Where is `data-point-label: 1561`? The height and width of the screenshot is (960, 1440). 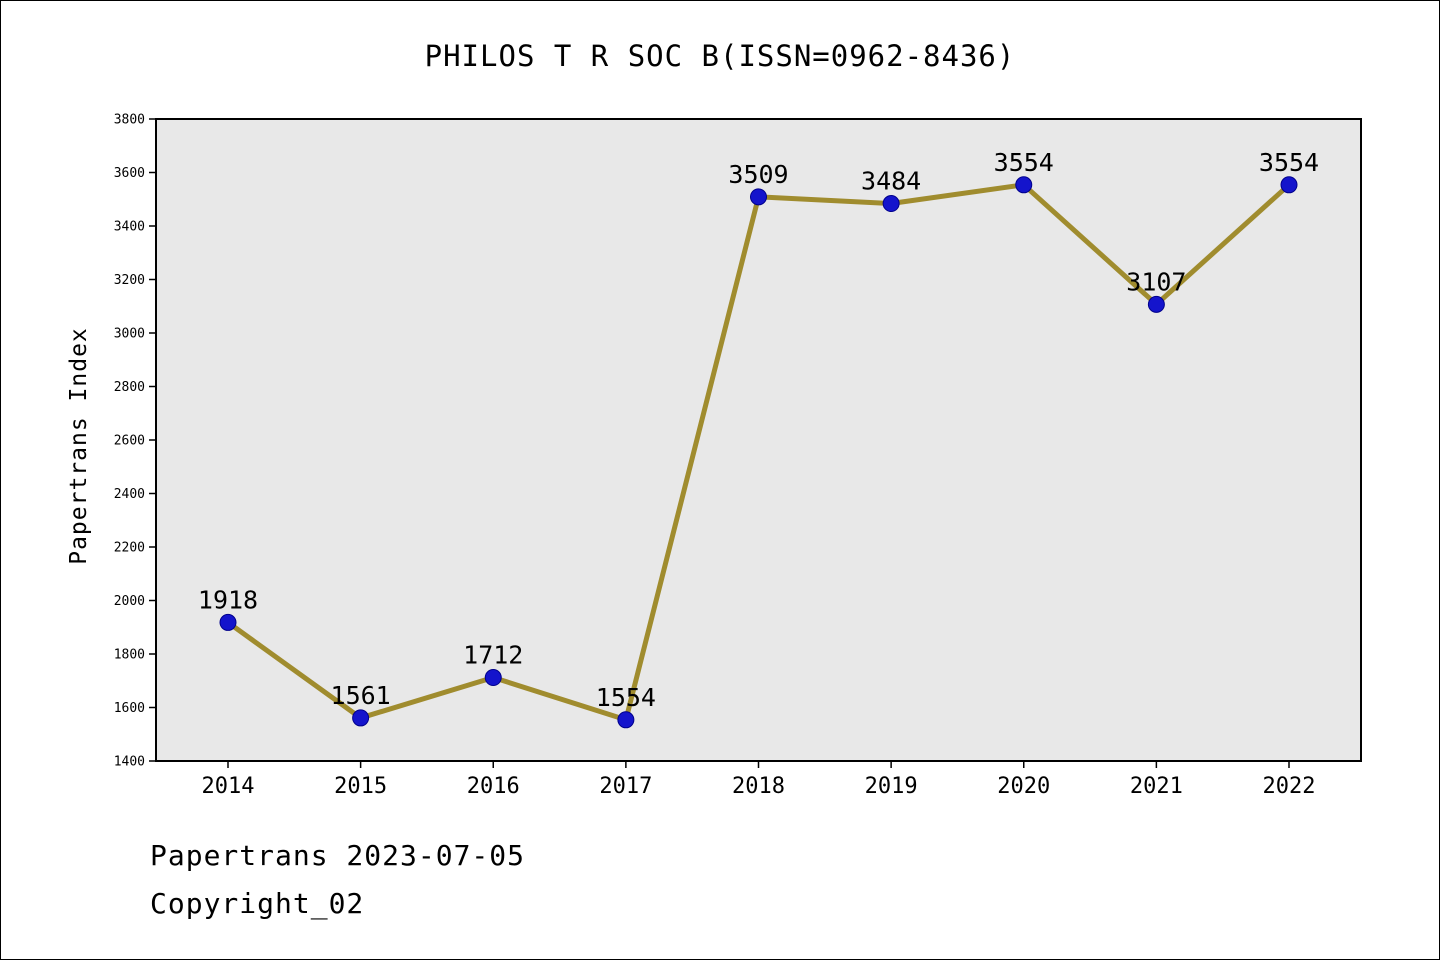 data-point-label: 1561 is located at coordinates (361, 695).